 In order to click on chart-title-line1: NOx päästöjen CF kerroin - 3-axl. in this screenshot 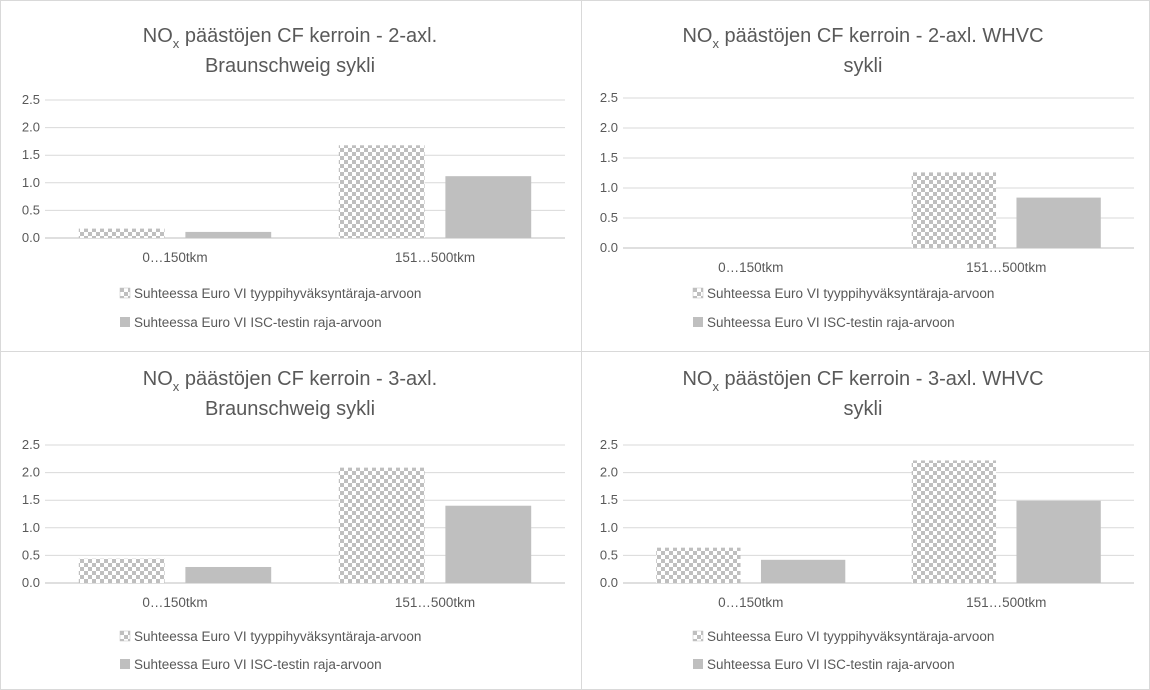, I will do `click(290, 381)`.